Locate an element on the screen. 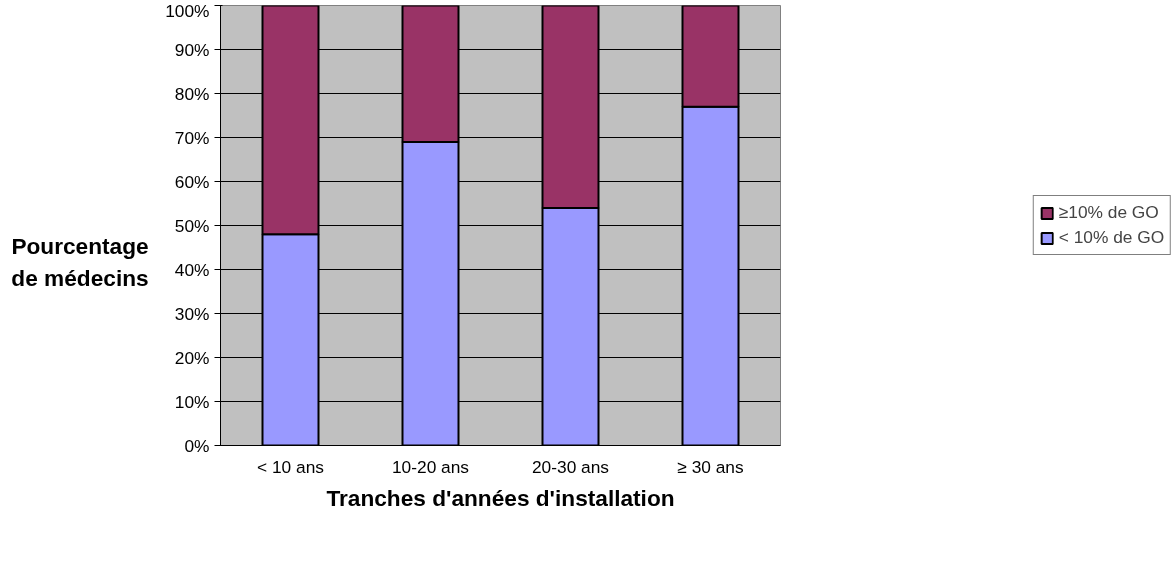  y-tick-label: 20% is located at coordinates (192, 357).